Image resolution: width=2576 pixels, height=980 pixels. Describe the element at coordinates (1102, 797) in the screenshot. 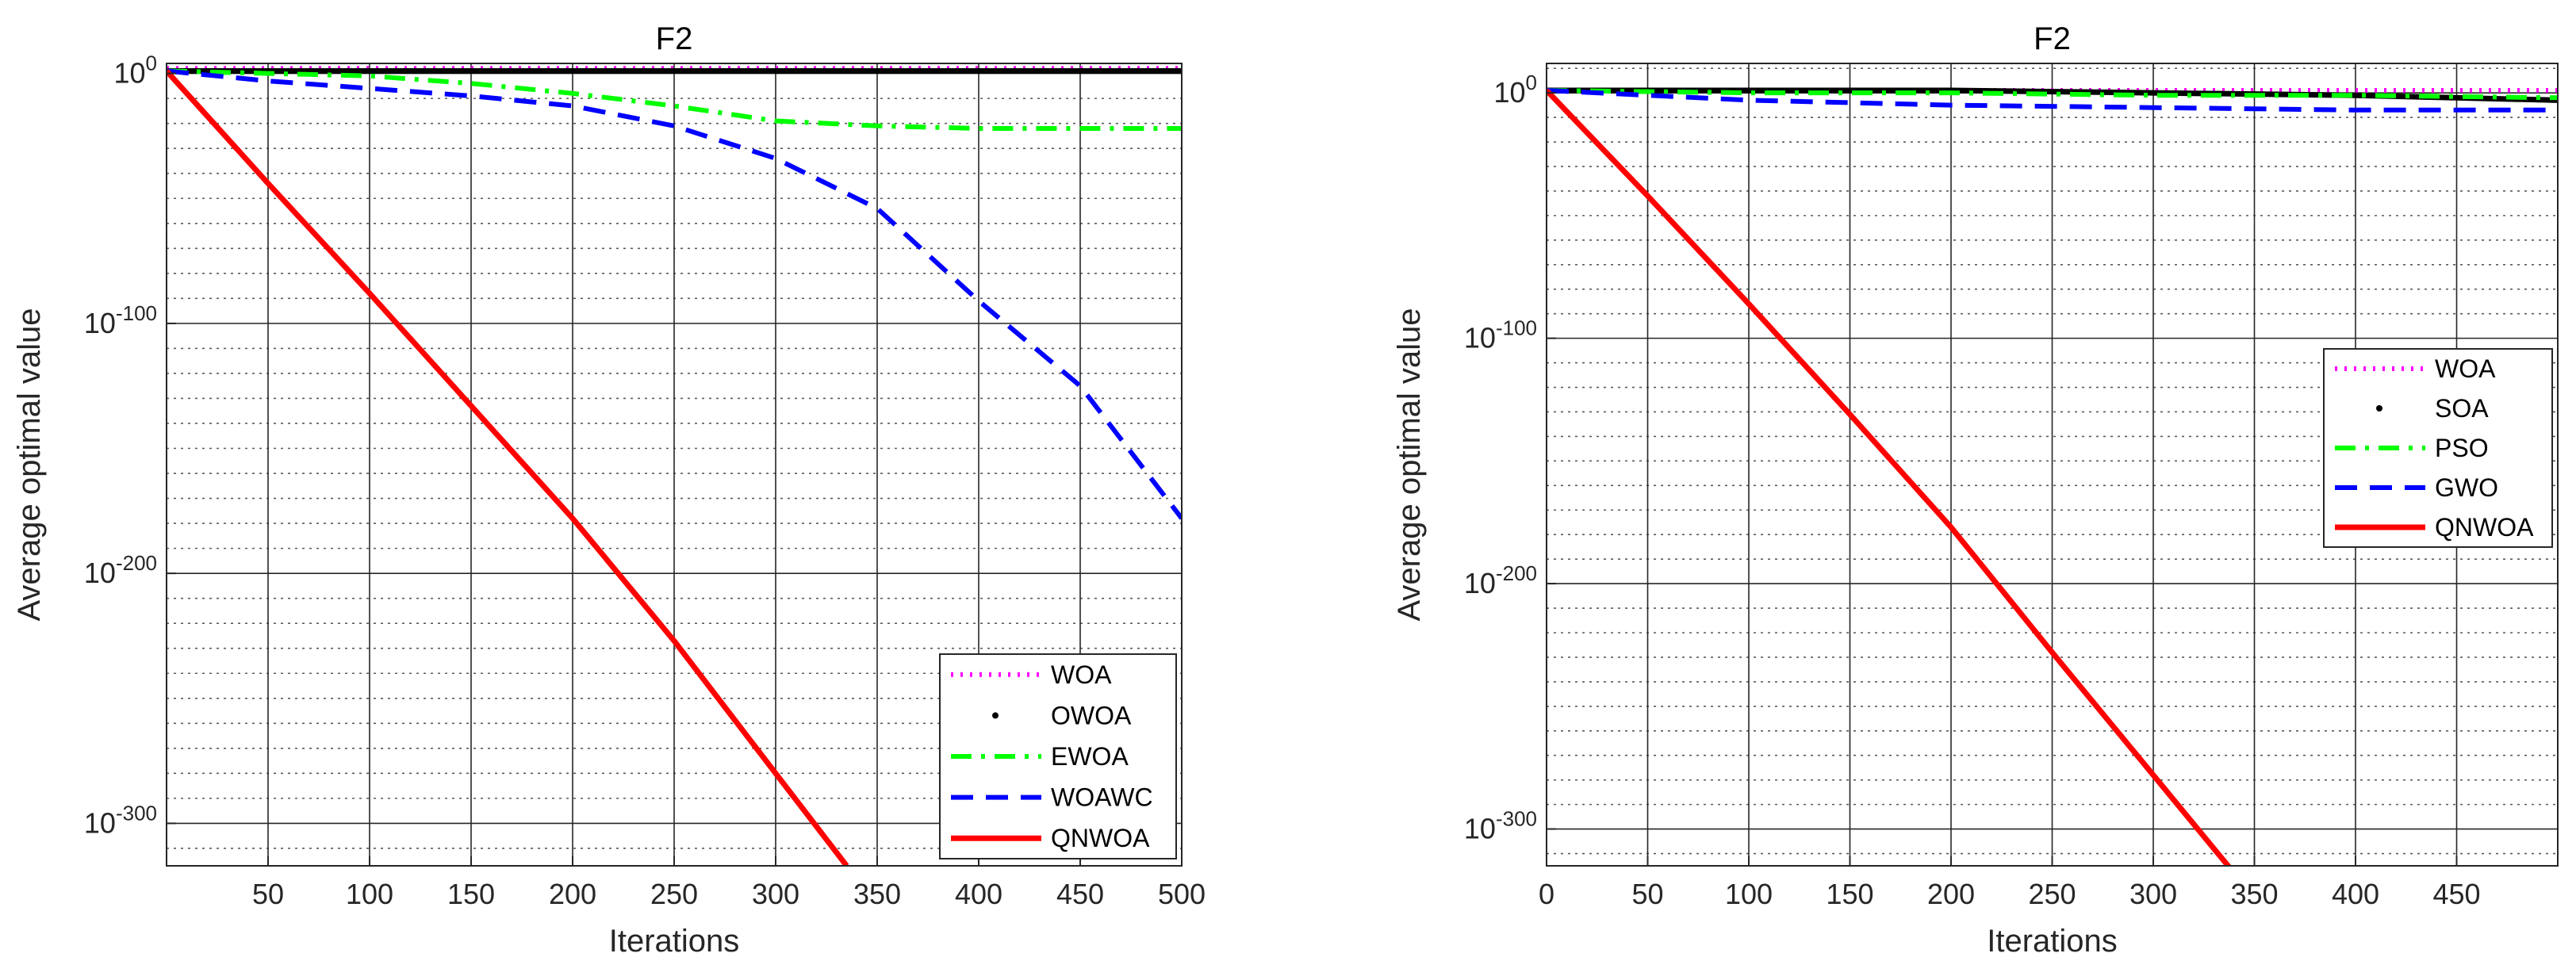

I see `legend-label-woawc: WOAWC` at that location.